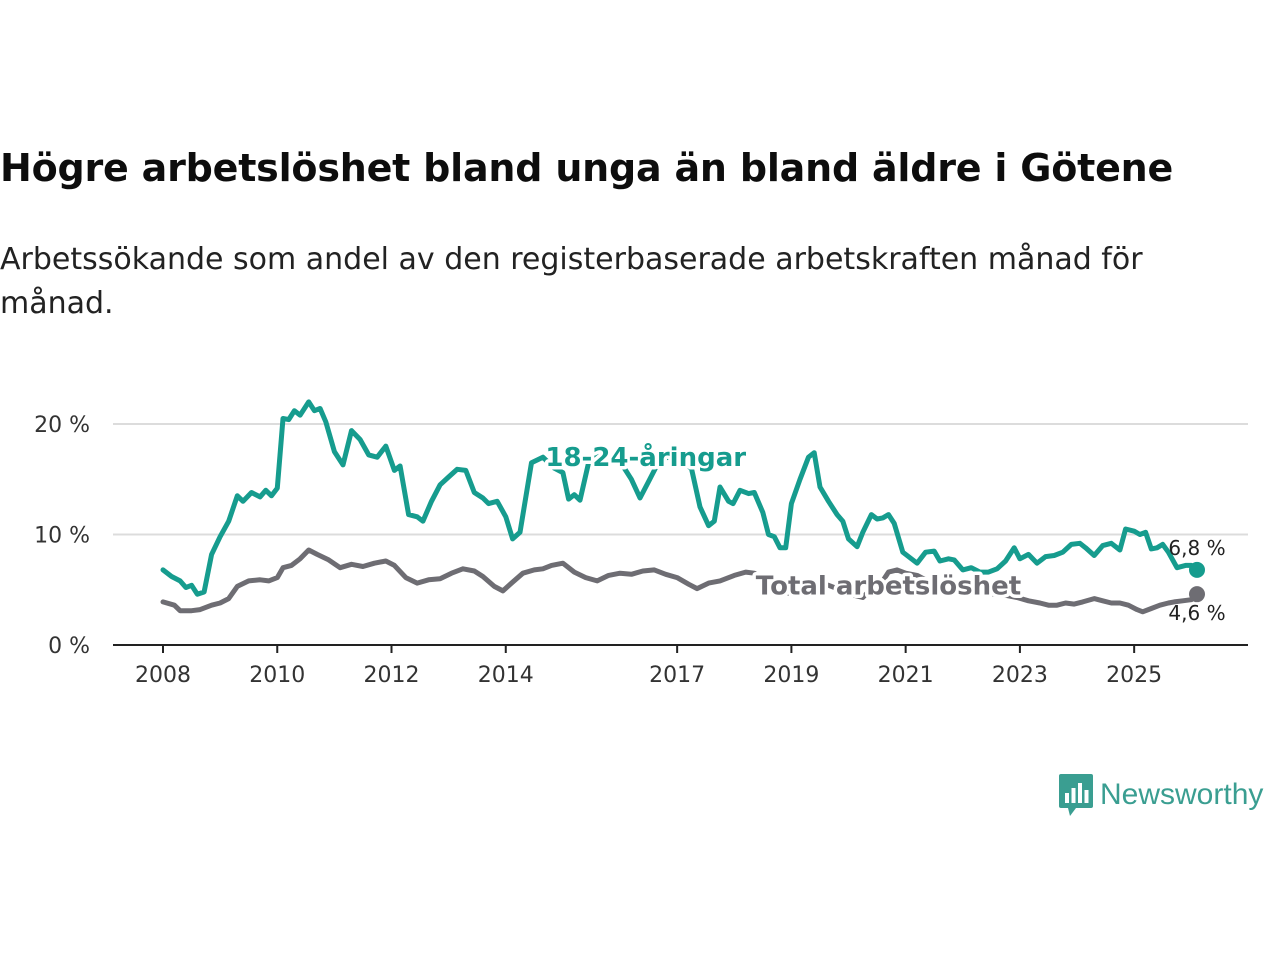  Describe the element at coordinates (791, 675) in the screenshot. I see `x-tick-label: 2019` at that location.